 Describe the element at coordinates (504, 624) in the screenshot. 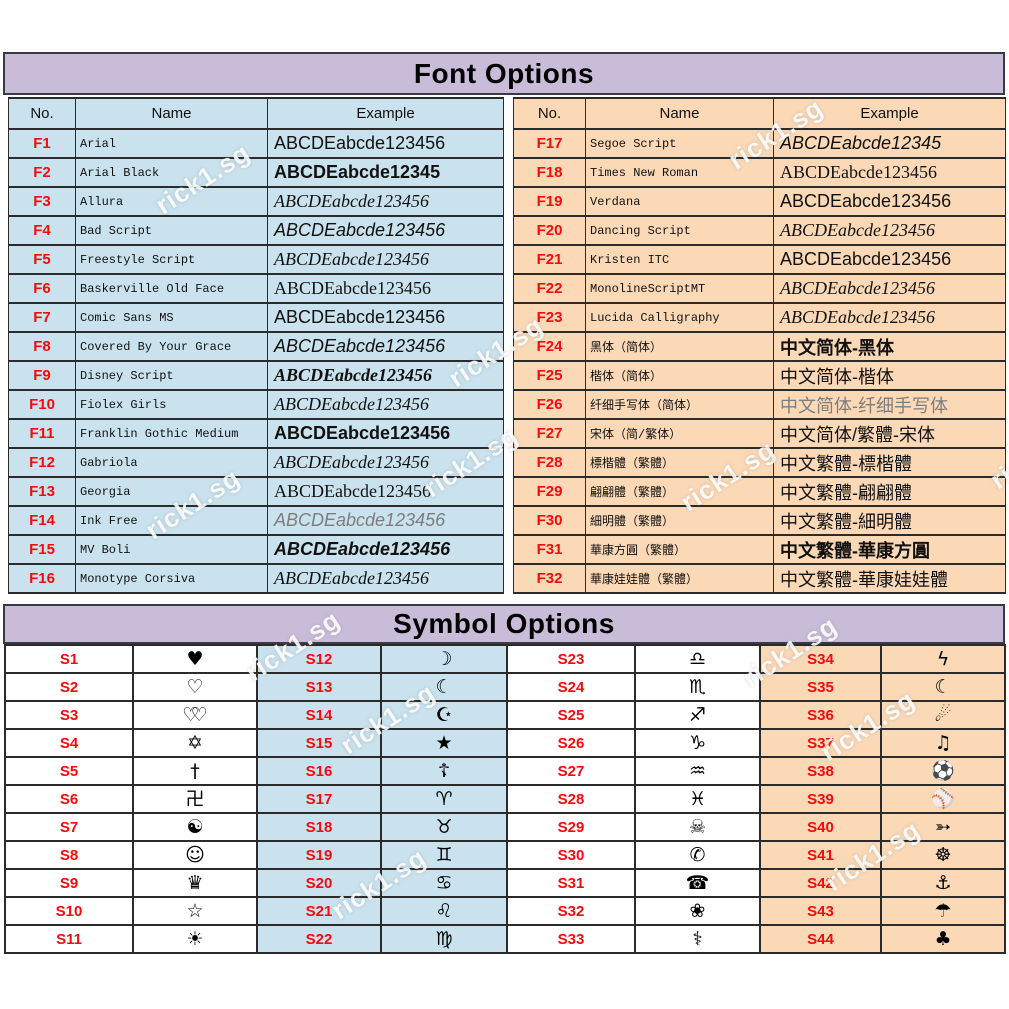

I see `symbol-options-header: Symbol Options` at that location.